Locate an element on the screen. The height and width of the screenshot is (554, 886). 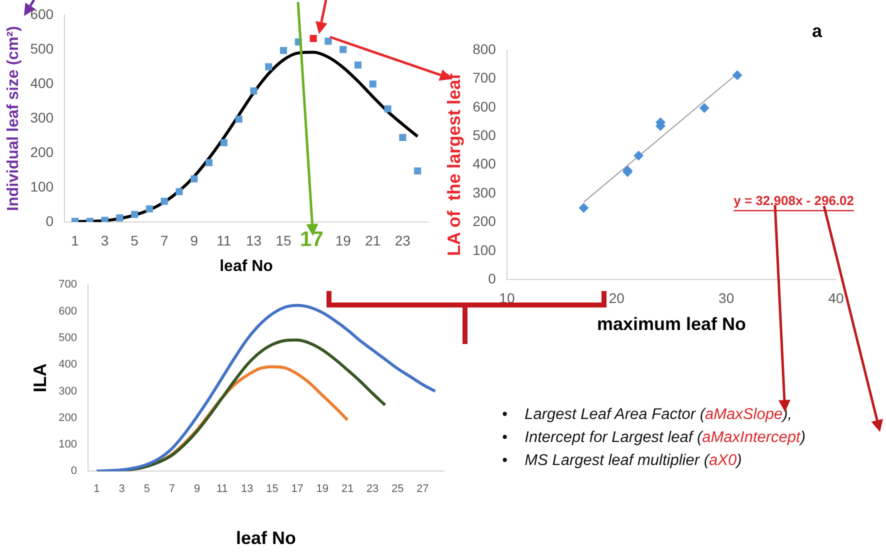
x-tick-label: 40 is located at coordinates (836, 298).